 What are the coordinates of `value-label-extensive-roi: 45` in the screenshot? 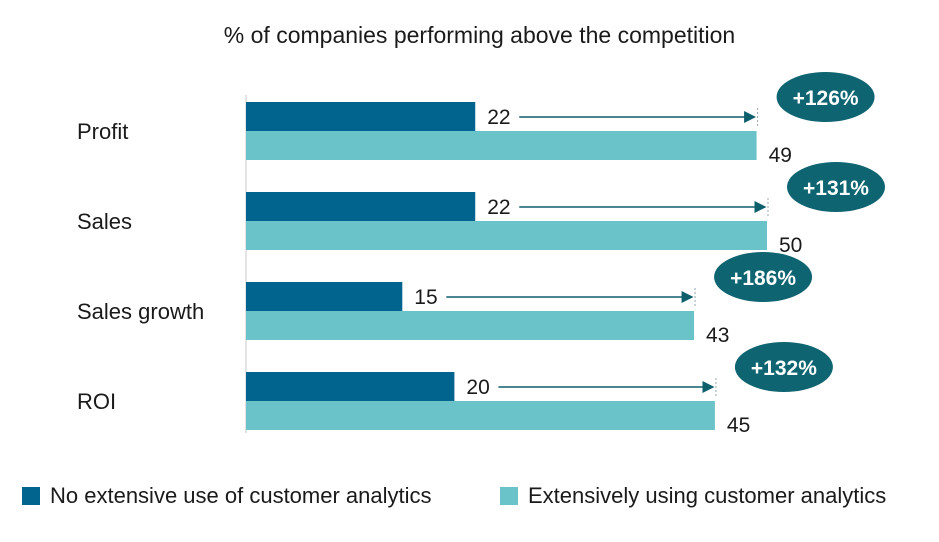 It's located at (738, 425).